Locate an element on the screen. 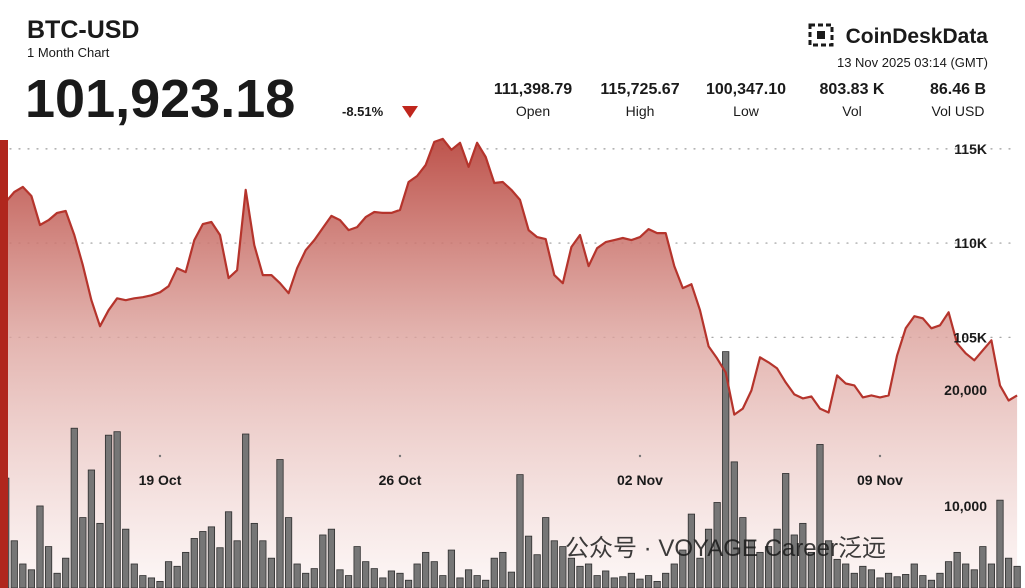 This screenshot has width=1025, height=588. brand: CoinDeskData is located at coordinates (917, 36).